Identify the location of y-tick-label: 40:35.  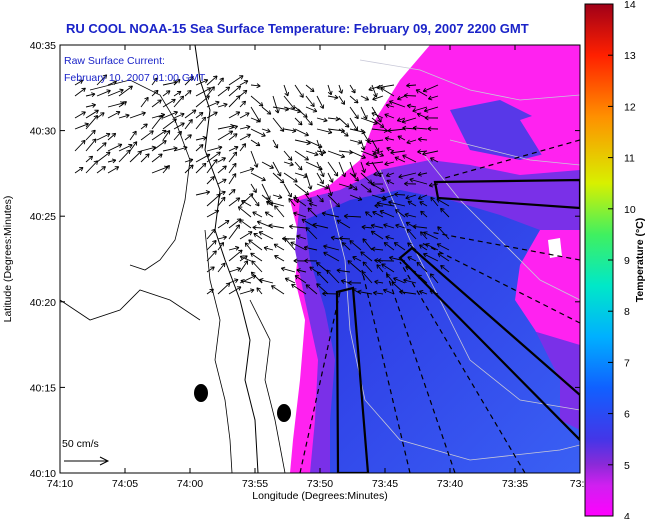
(43, 46).